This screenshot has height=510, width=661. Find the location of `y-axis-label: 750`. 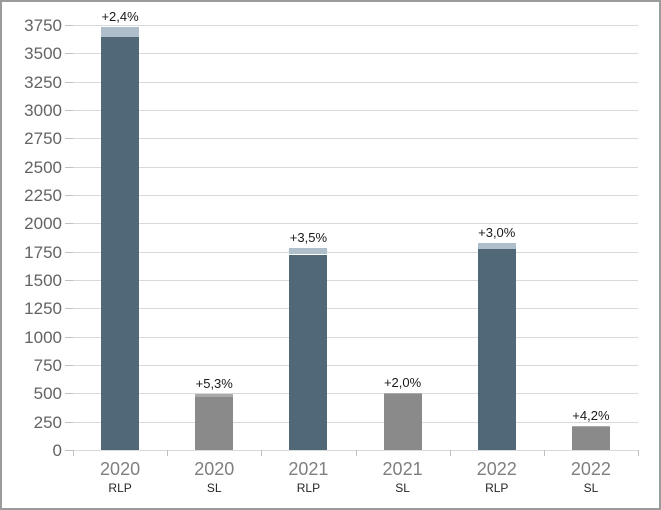

y-axis-label: 750 is located at coordinates (47, 365).